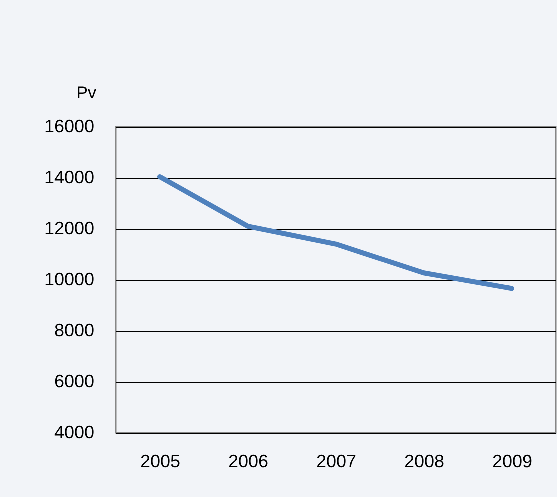 The width and height of the screenshot is (557, 497). Describe the element at coordinates (512, 462) in the screenshot. I see `x-tick-label: 2009` at that location.